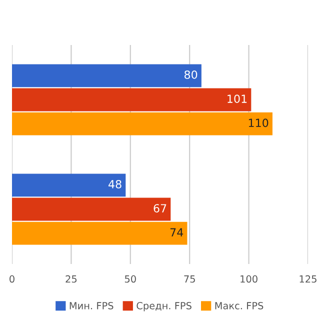 The height and width of the screenshot is (320, 320). What do you see at coordinates (237, 98) in the screenshot?
I see `data-label: 101` at bounding box center [237, 98].